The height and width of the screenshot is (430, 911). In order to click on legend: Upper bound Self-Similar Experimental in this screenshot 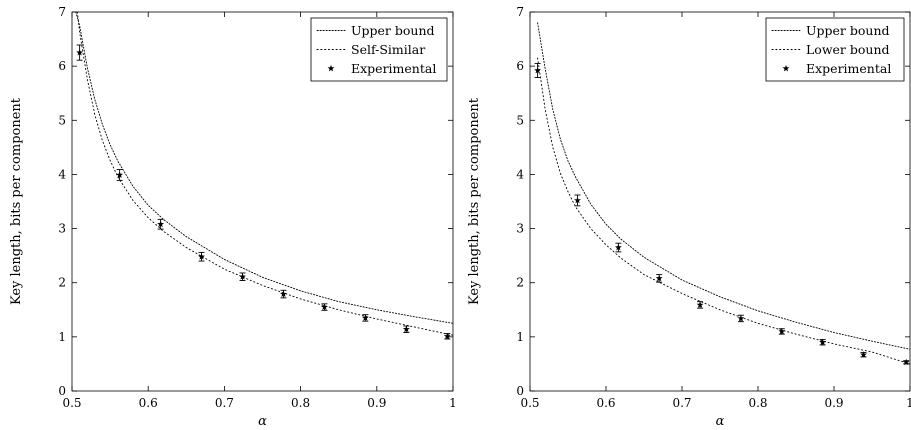, I will do `click(379, 49)`.